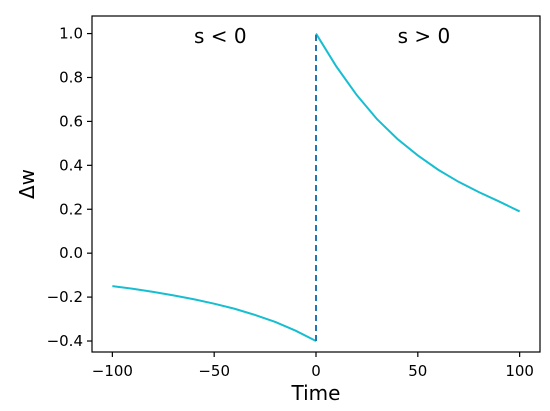 The height and width of the screenshot is (411, 550). I want to click on annotation-s-positive: s > 0, so click(424, 36).